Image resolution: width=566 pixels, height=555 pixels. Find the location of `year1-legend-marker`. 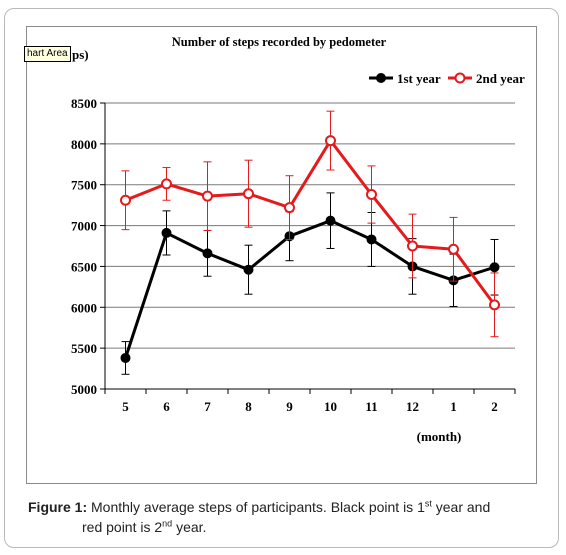

year1-legend-marker is located at coordinates (381, 78).